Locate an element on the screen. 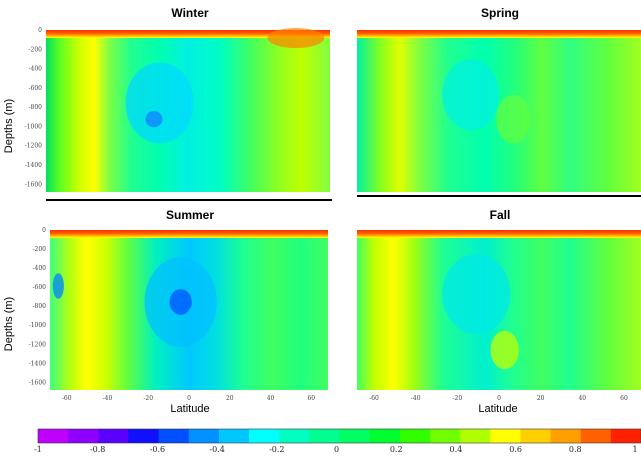 This screenshot has height=460, width=641. panel-title-summer: Summer is located at coordinates (190, 215).